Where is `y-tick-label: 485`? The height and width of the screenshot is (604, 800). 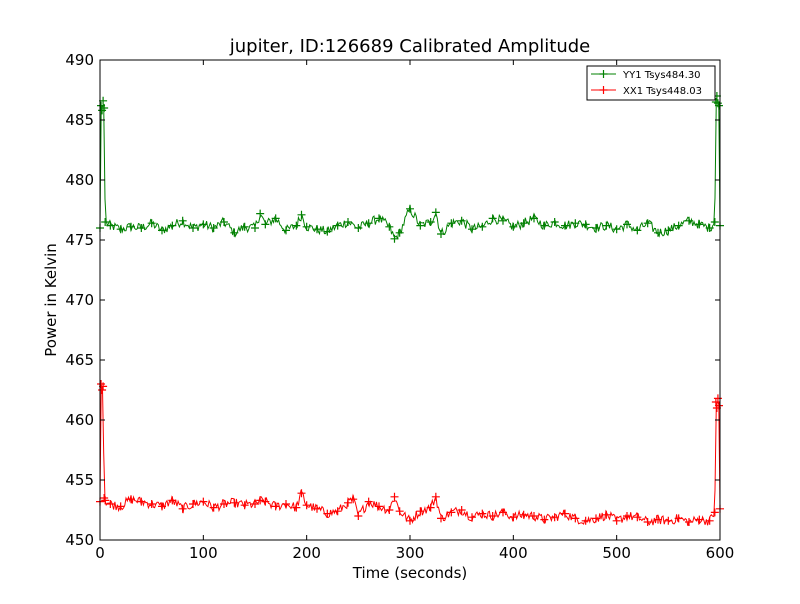 y-tick-label: 485 is located at coordinates (79, 120).